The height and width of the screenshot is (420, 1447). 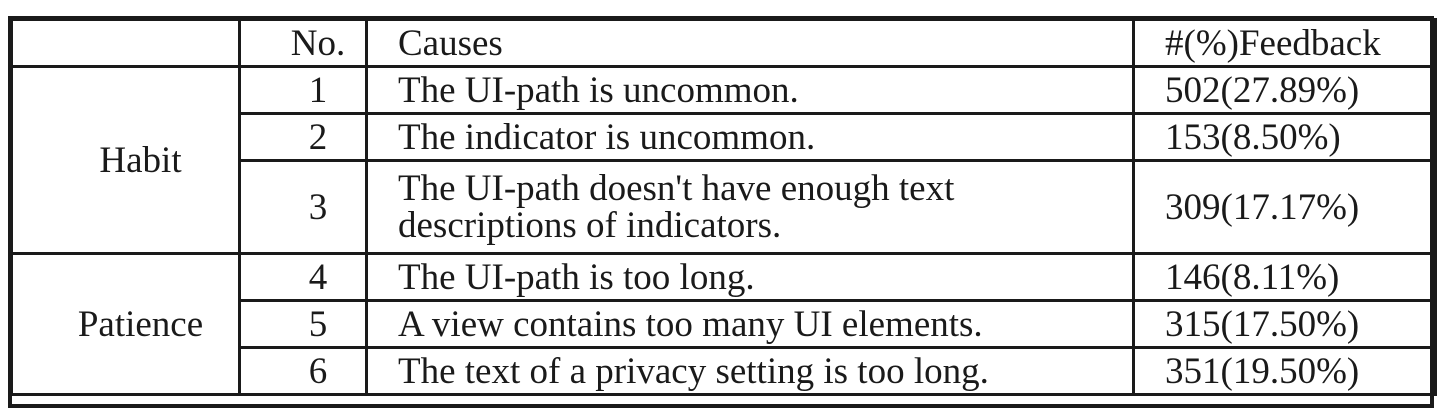 I want to click on row-number: 3, so click(x=303, y=207).